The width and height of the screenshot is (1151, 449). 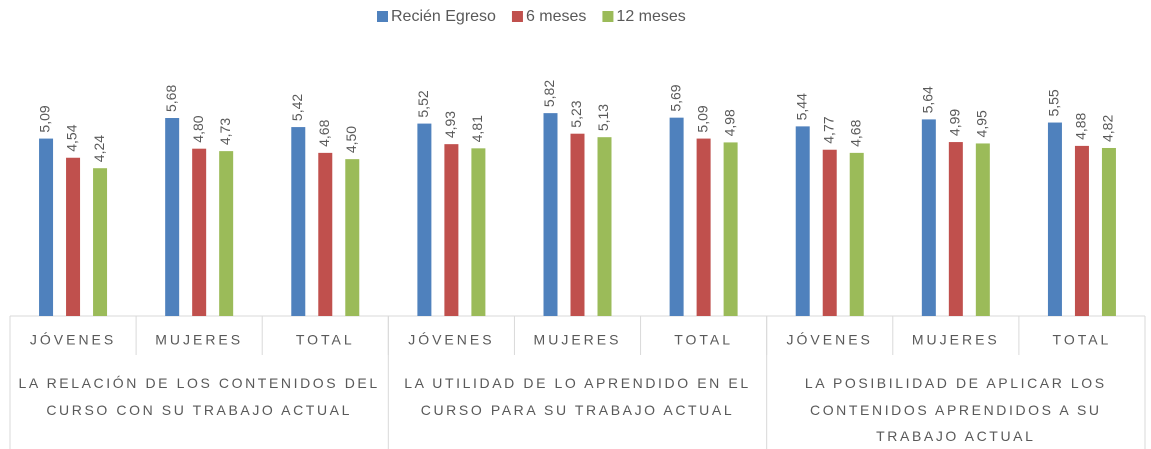 What do you see at coordinates (477, 128) in the screenshot?
I see `value-label: 4,81` at bounding box center [477, 128].